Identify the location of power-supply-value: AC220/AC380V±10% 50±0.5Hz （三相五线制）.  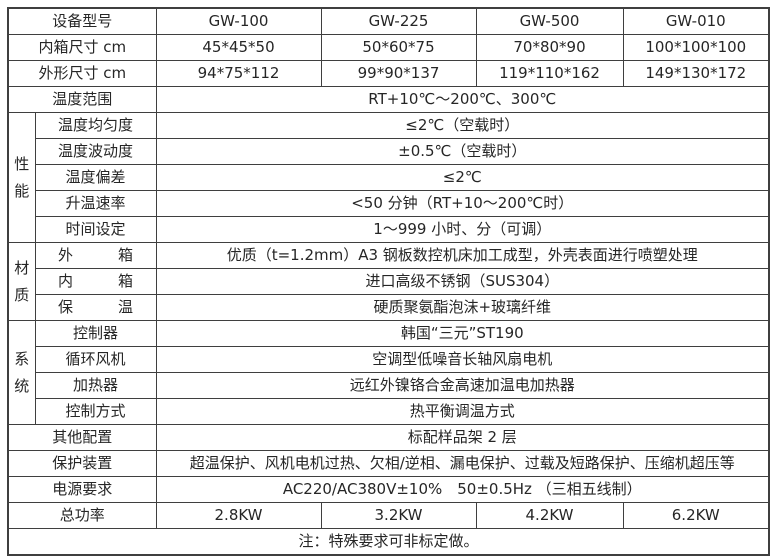
(462, 489).